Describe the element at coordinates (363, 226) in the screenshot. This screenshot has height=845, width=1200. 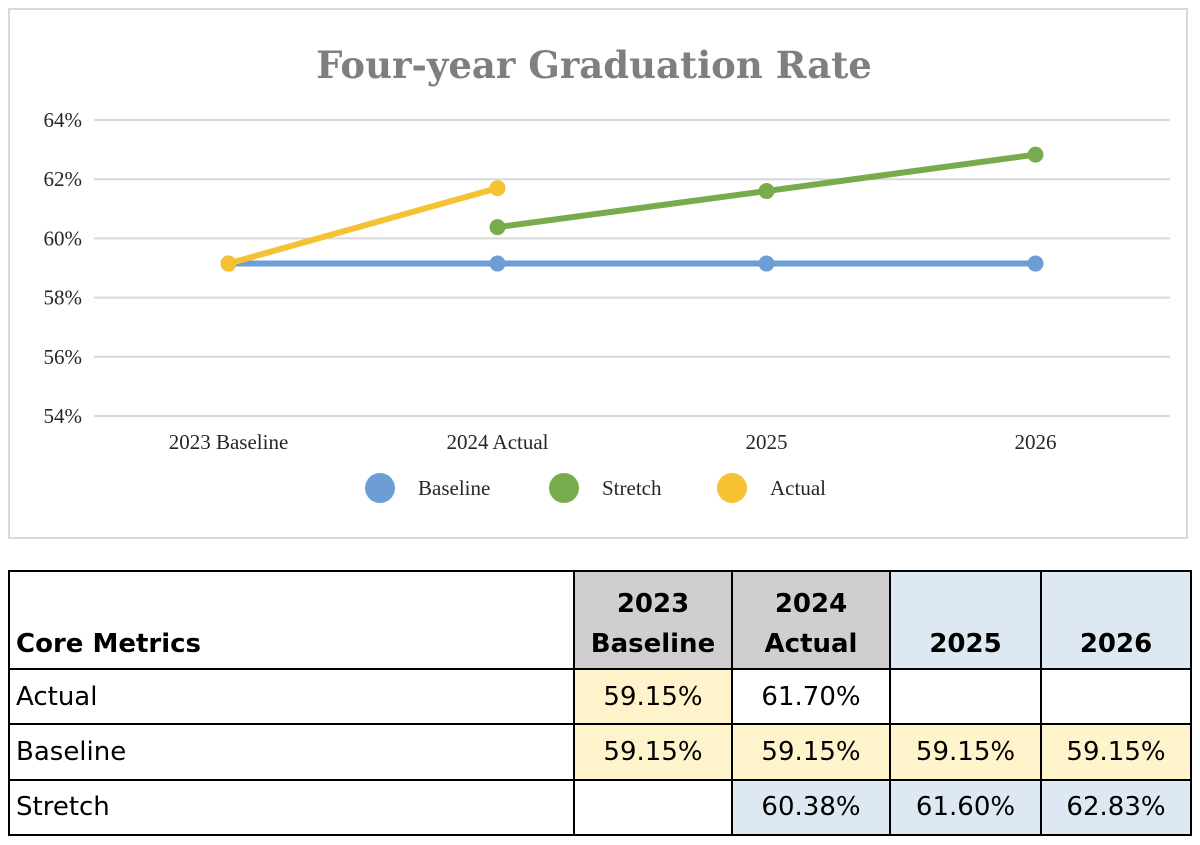
I see `series-line-actual` at that location.